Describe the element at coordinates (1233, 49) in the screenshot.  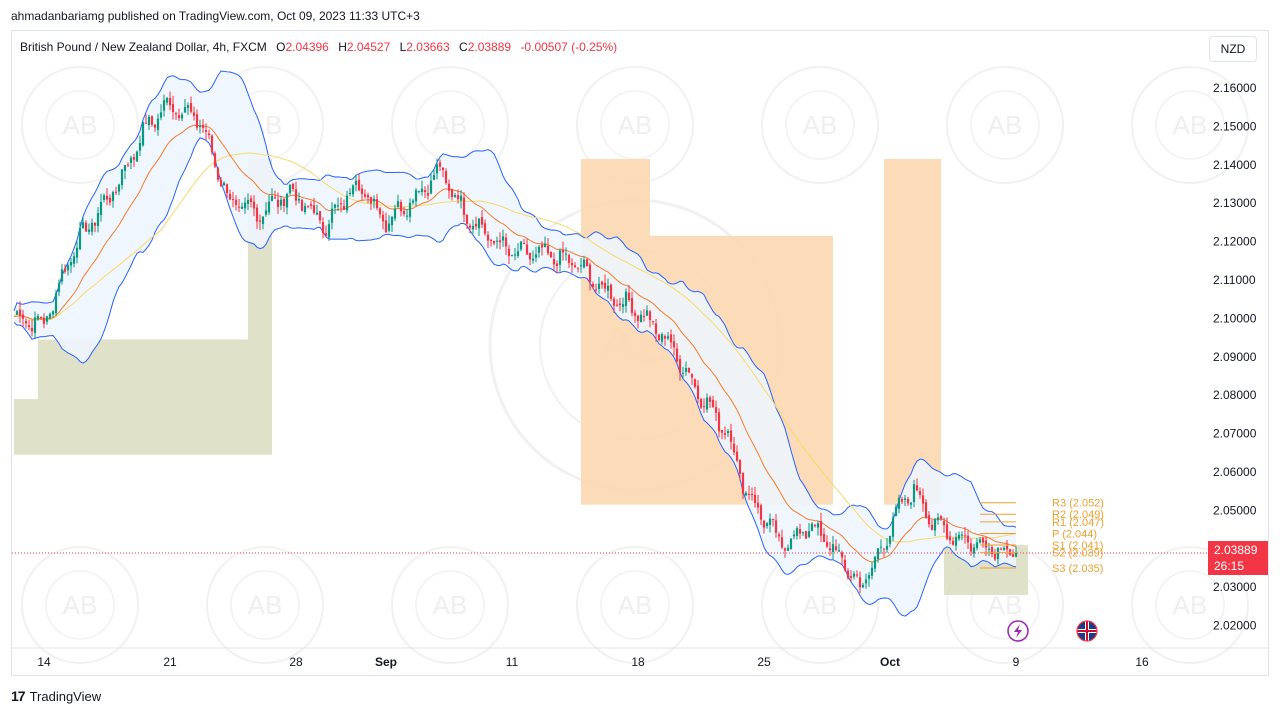
I see `currency-button: NZD` at that location.